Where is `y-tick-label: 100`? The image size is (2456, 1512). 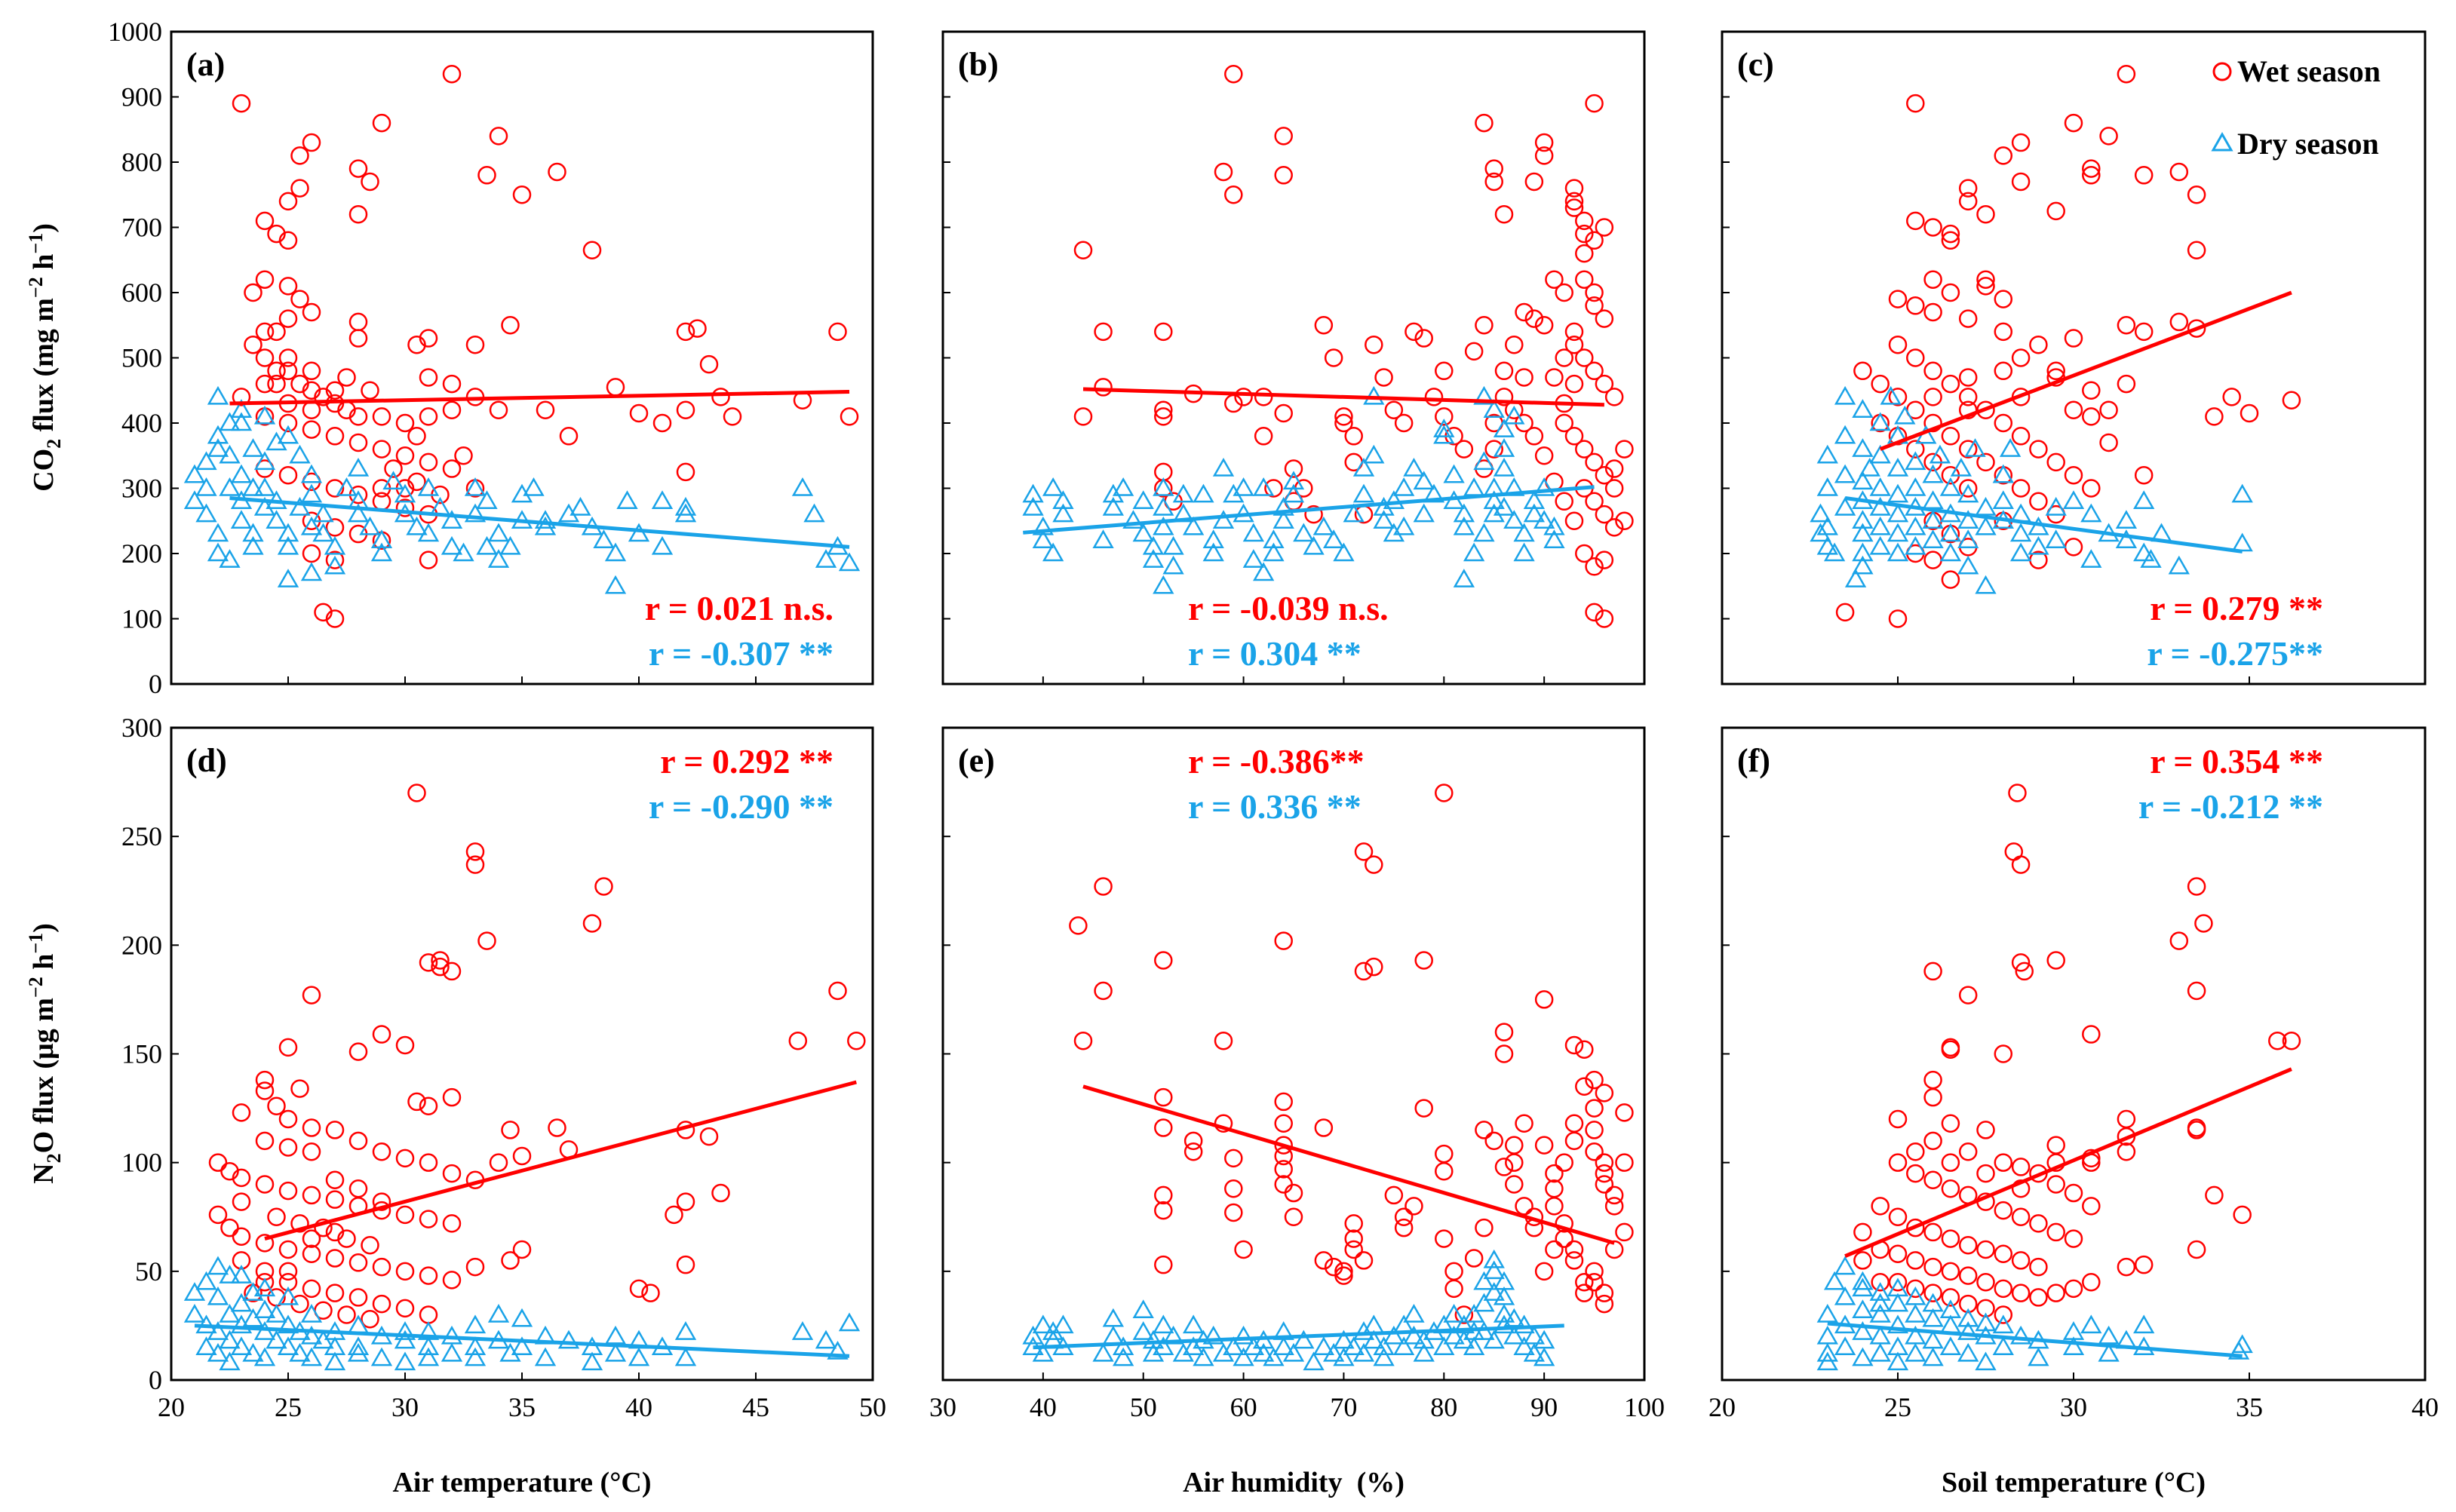 y-tick-label: 100 is located at coordinates (141, 619).